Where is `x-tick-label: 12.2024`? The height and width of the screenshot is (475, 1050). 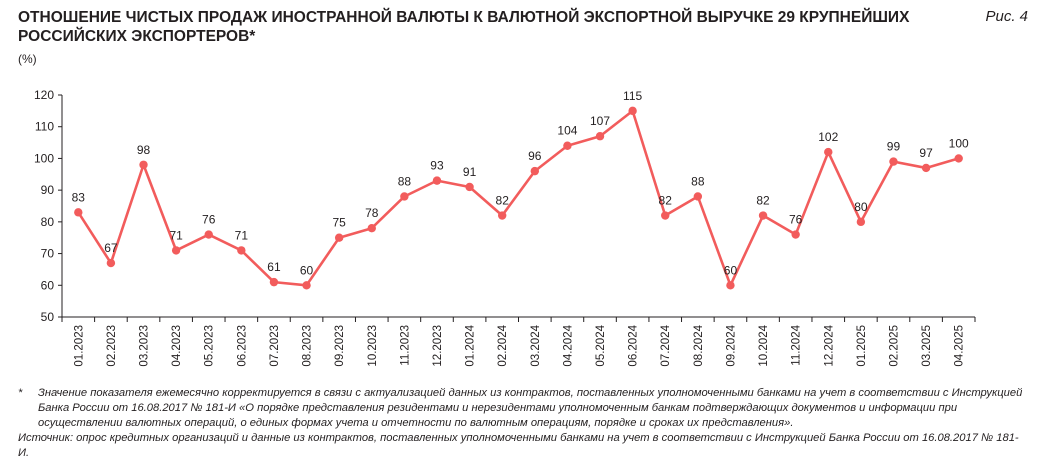
x-tick-label: 12.2024 is located at coordinates (829, 345).